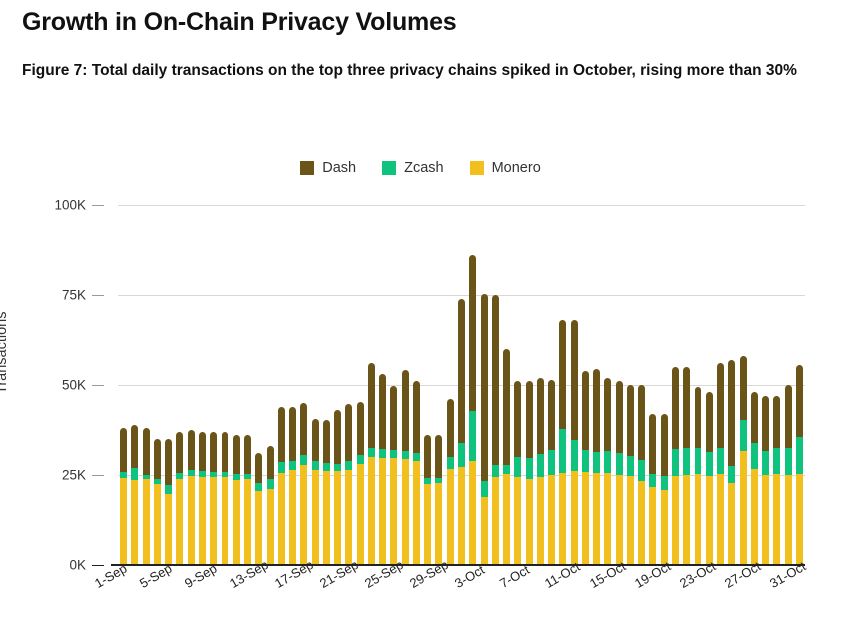 The height and width of the screenshot is (629, 841). What do you see at coordinates (146, 496) in the screenshot?
I see `bar-3-sep` at bounding box center [146, 496].